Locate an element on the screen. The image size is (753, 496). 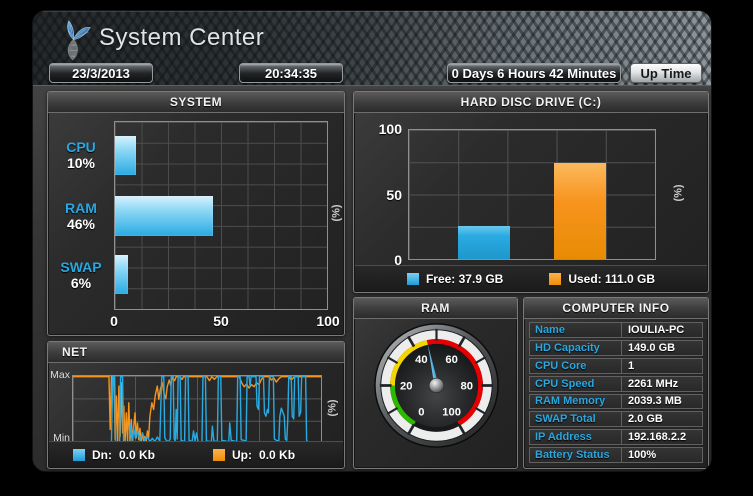
down-legend-name: Dn: is located at coordinates (102, 454).